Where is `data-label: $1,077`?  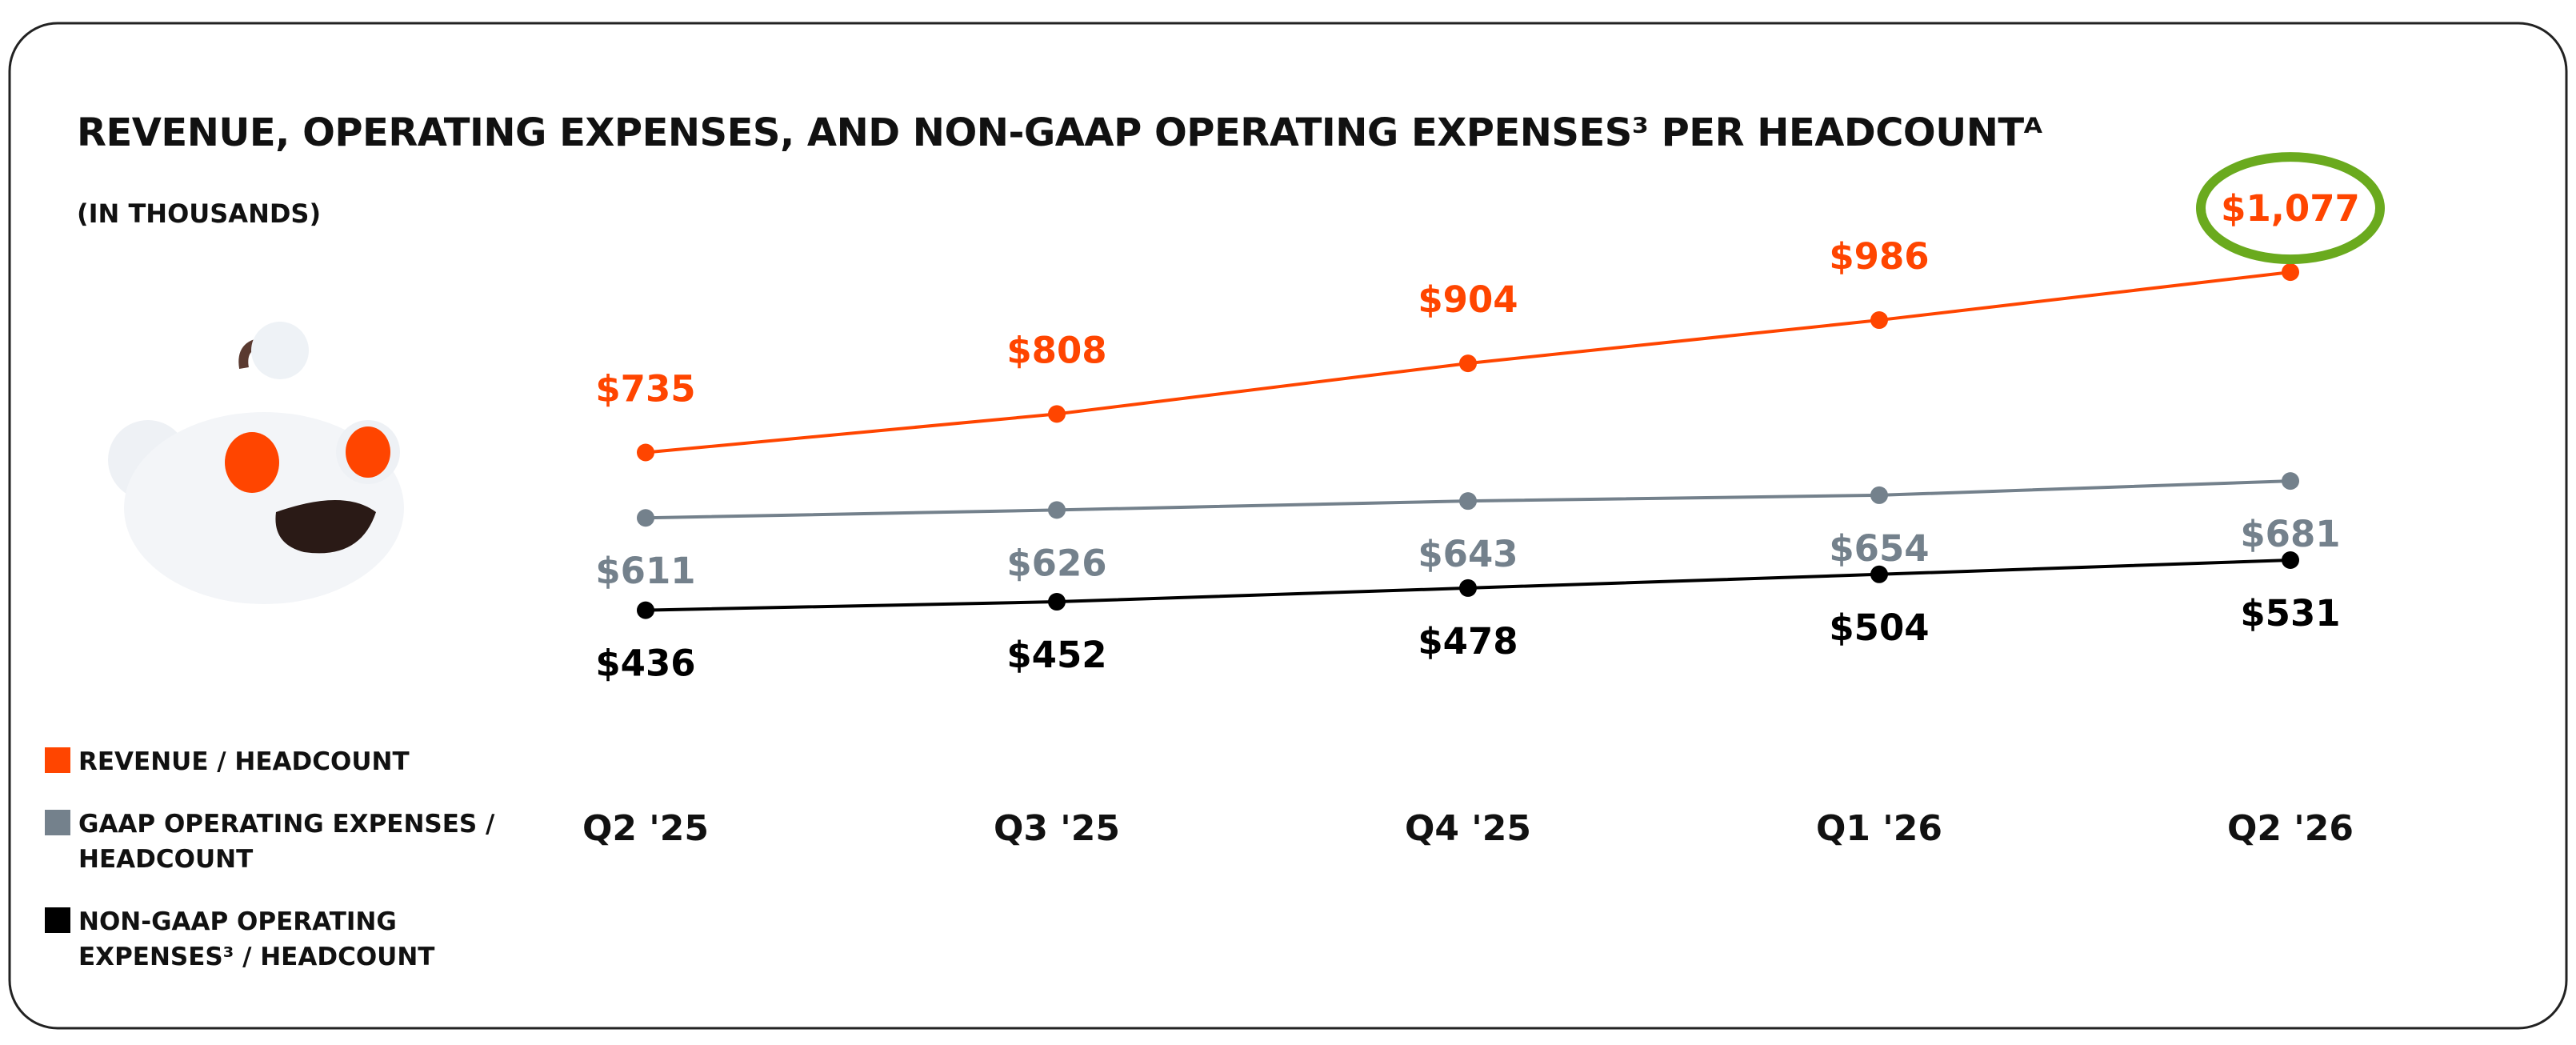 data-label: $1,077 is located at coordinates (2290, 208).